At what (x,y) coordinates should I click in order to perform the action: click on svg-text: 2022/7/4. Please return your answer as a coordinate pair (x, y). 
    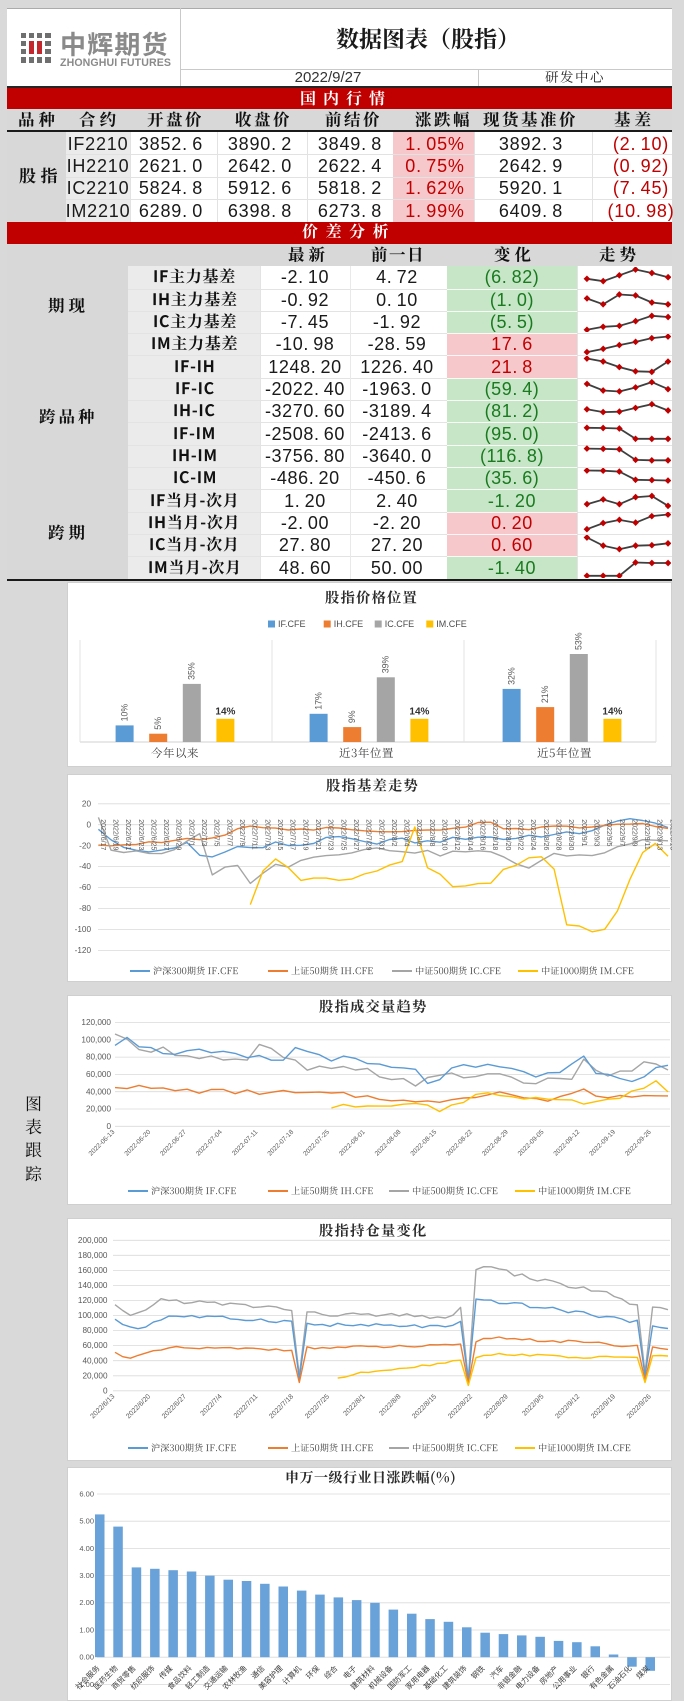
    Looking at the image, I should click on (211, 1405).